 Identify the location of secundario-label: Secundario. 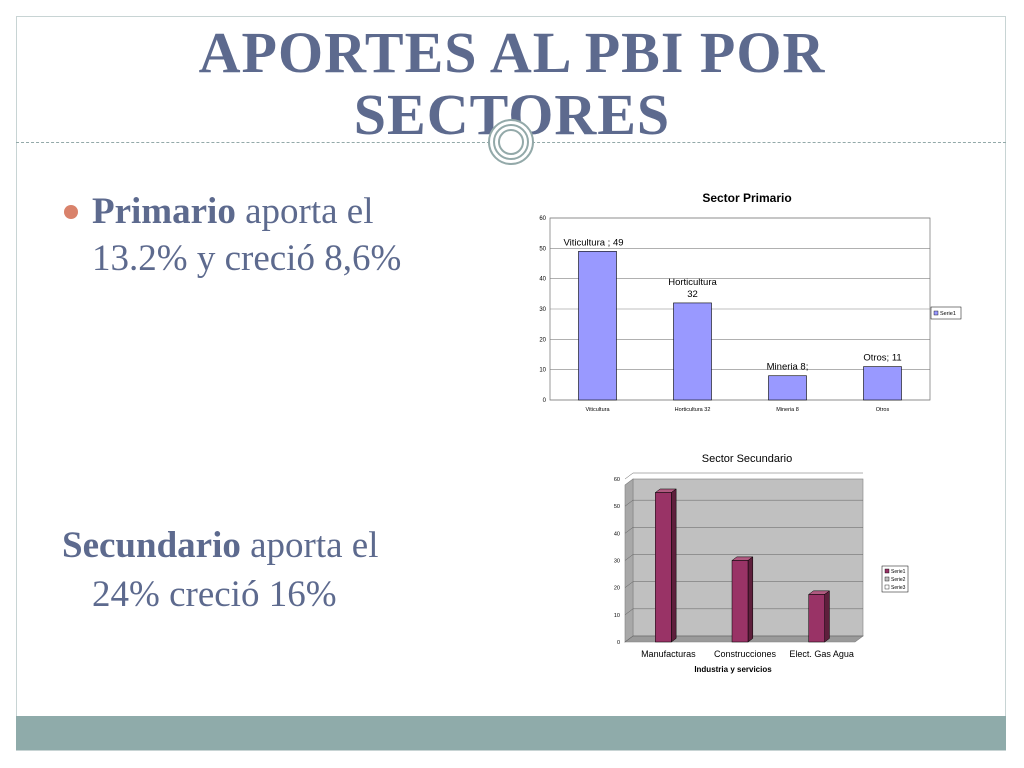
(151, 545).